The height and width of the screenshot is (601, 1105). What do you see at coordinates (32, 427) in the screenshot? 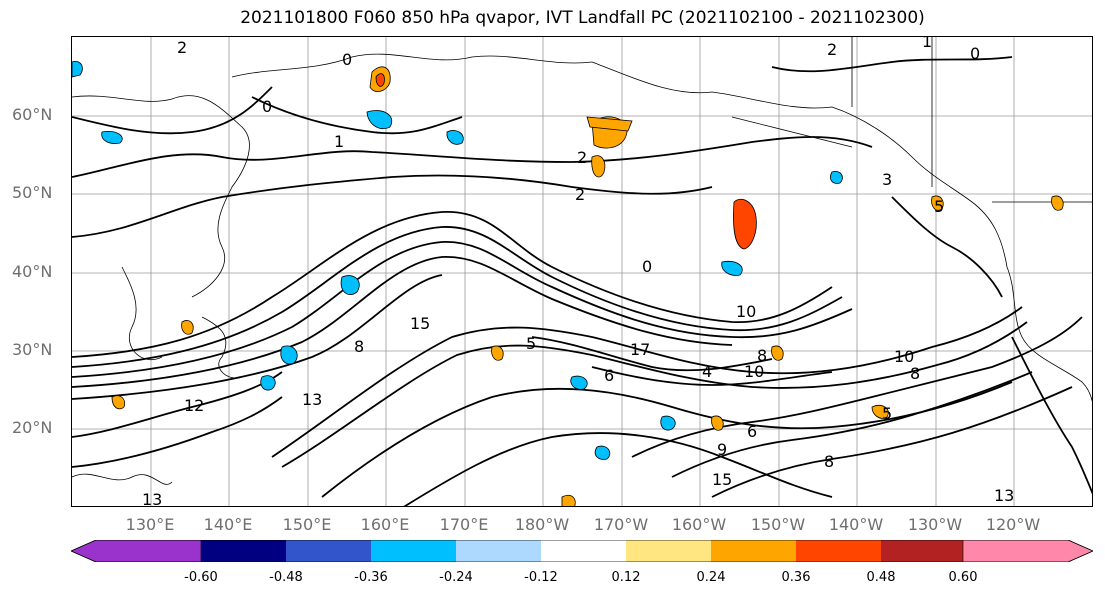
I see `lat-label-20n: 20°N` at bounding box center [32, 427].